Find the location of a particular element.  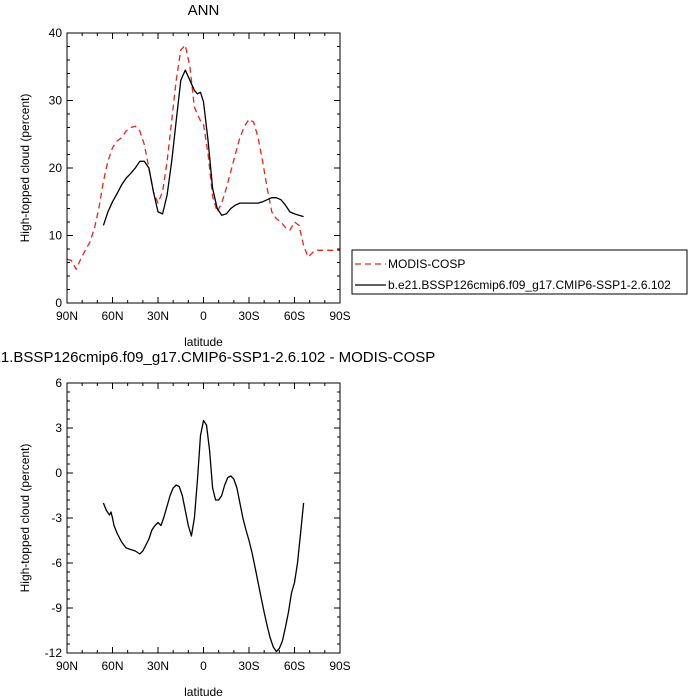

y-tick-label: -9 is located at coordinates (56, 608).